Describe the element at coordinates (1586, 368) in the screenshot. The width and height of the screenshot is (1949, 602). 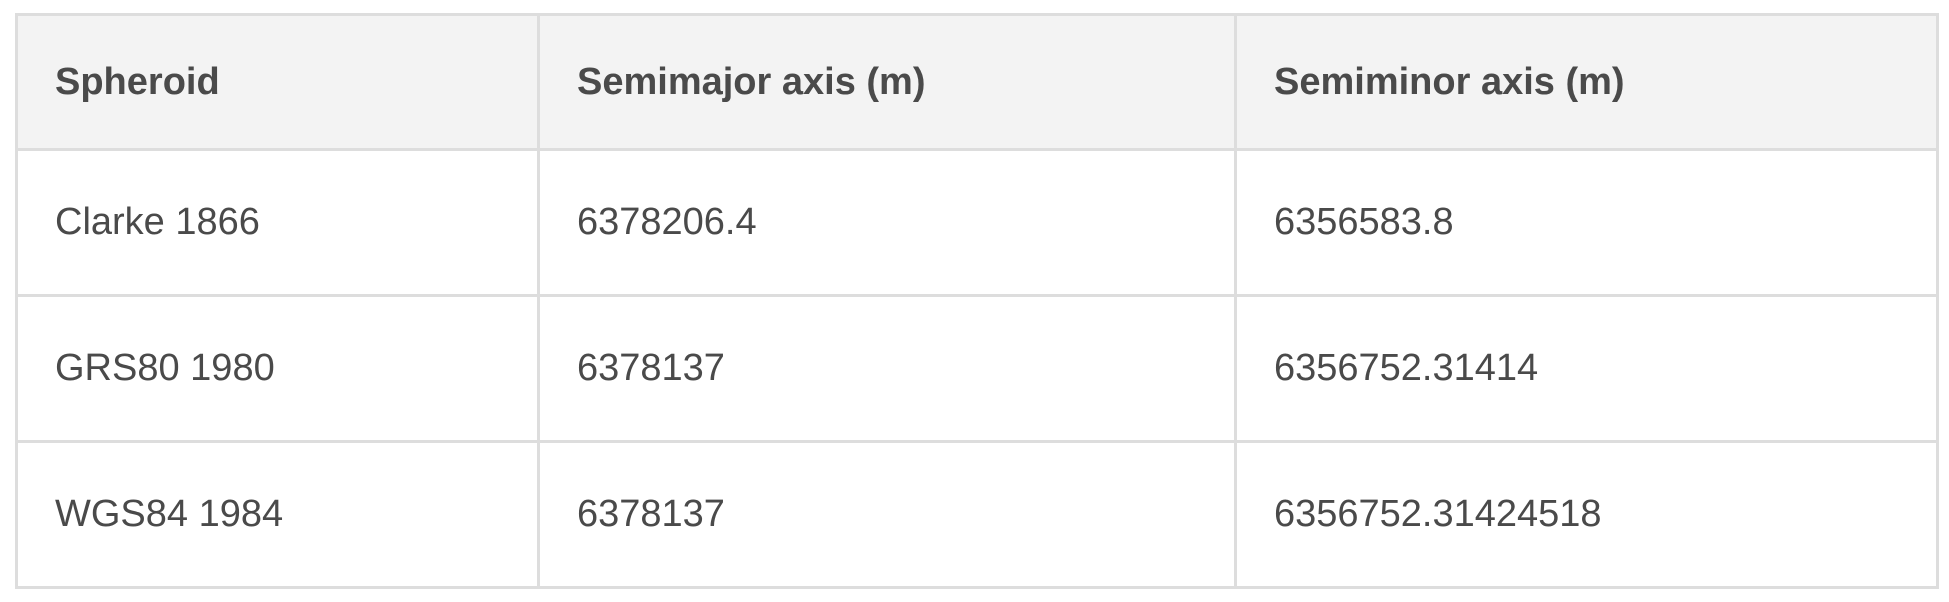
I see `cell-semiminor-axis: 6356752.31414` at that location.